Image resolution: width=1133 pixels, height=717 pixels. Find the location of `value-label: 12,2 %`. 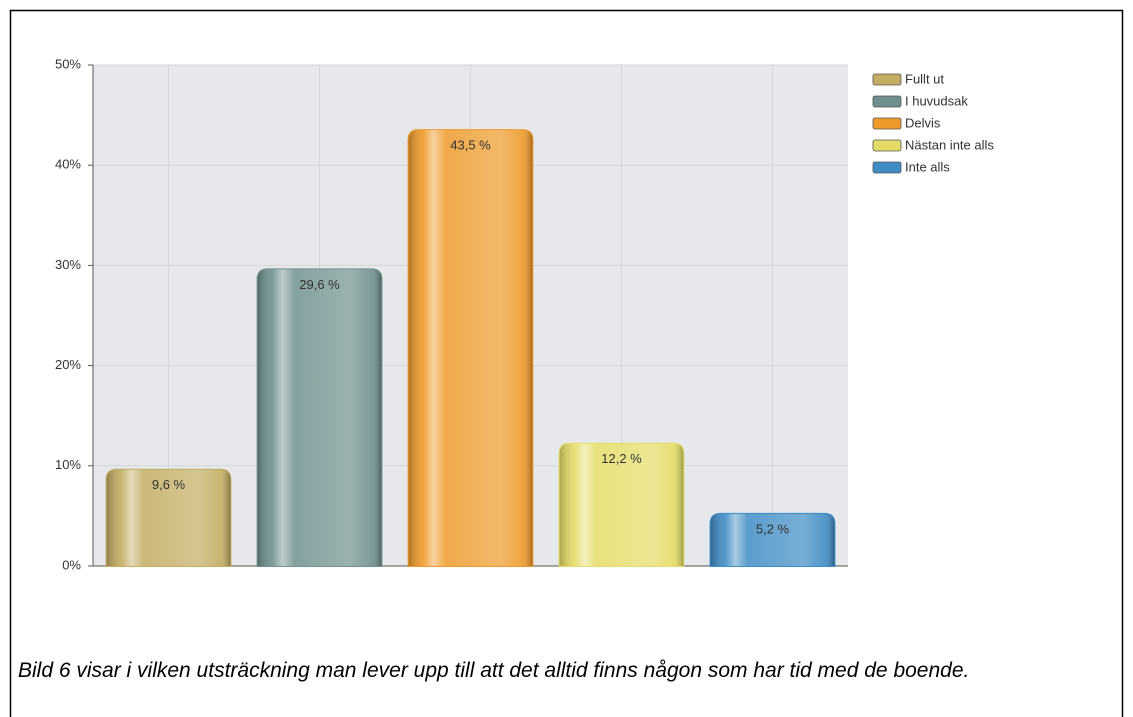

value-label: 12,2 % is located at coordinates (621, 458).